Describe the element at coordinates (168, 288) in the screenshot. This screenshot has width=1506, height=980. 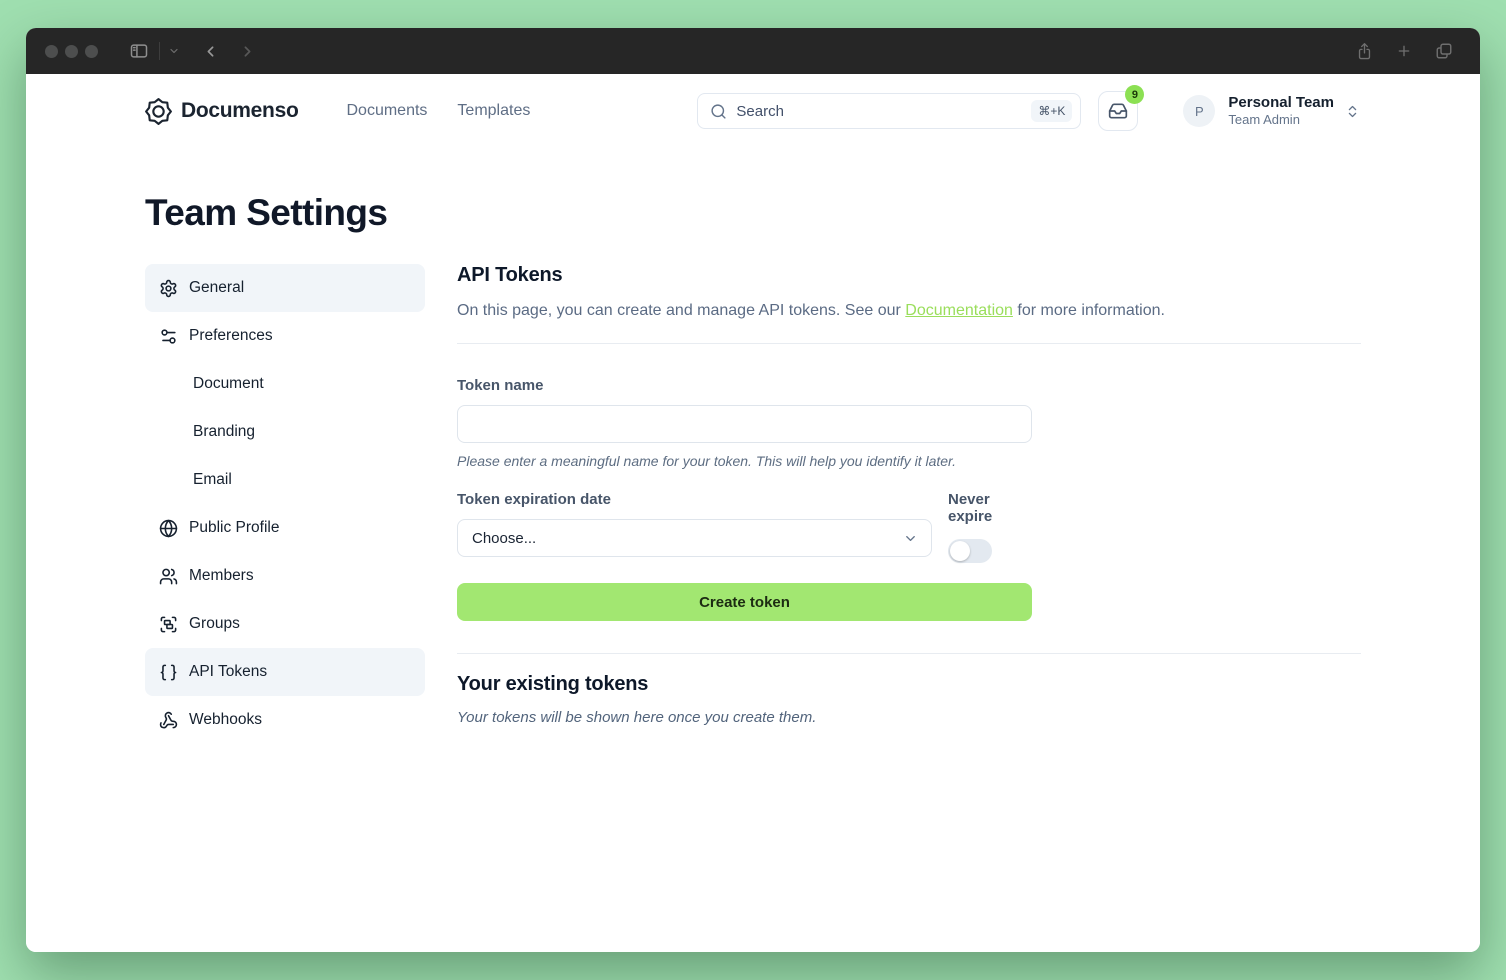
I see `gear-icon` at that location.